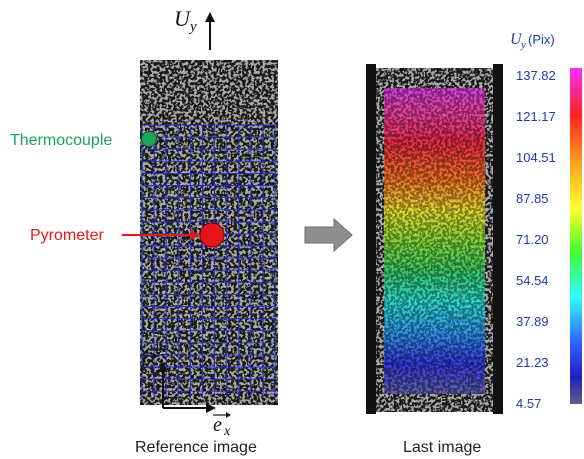 The image size is (584, 459). I want to click on colorbar-tick-label: 71.20, so click(532, 239).